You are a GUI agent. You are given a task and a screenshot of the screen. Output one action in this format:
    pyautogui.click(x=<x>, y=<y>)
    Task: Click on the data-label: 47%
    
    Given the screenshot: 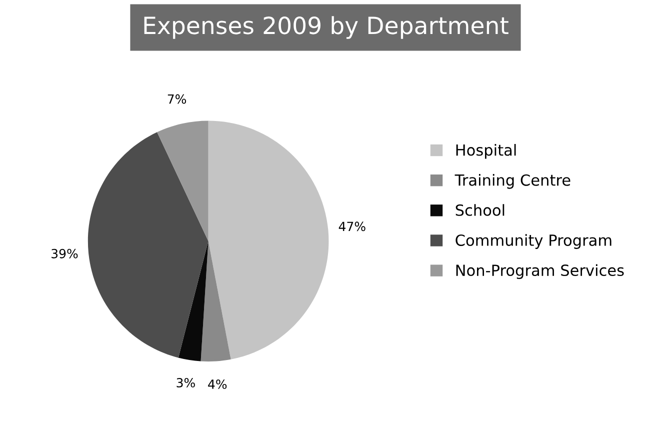 What is the action you would take?
    pyautogui.click(x=352, y=227)
    